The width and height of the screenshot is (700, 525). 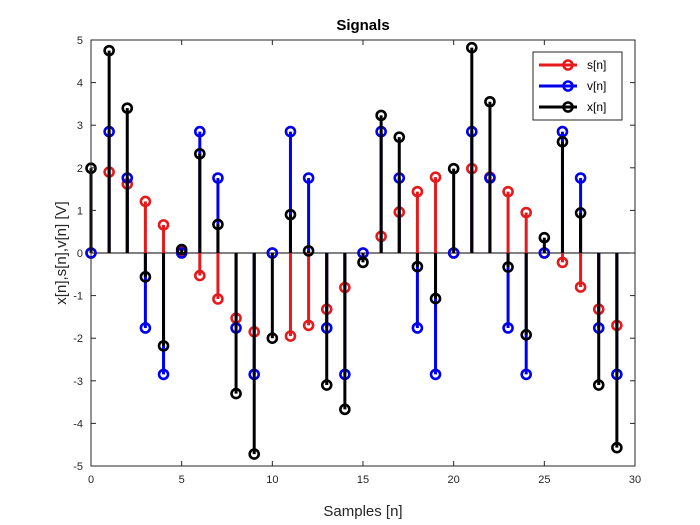 I want to click on y-axis-label: x[n],s[n],v[n] [V], so click(x=61, y=252).